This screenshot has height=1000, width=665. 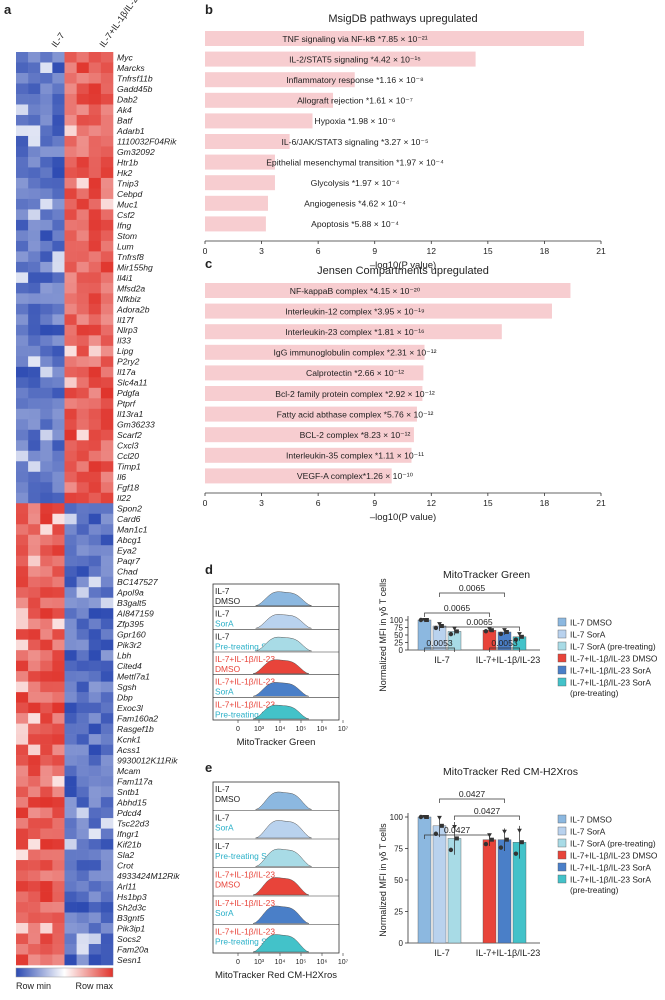 I want to click on group-label: IL-7, so click(x=442, y=953).